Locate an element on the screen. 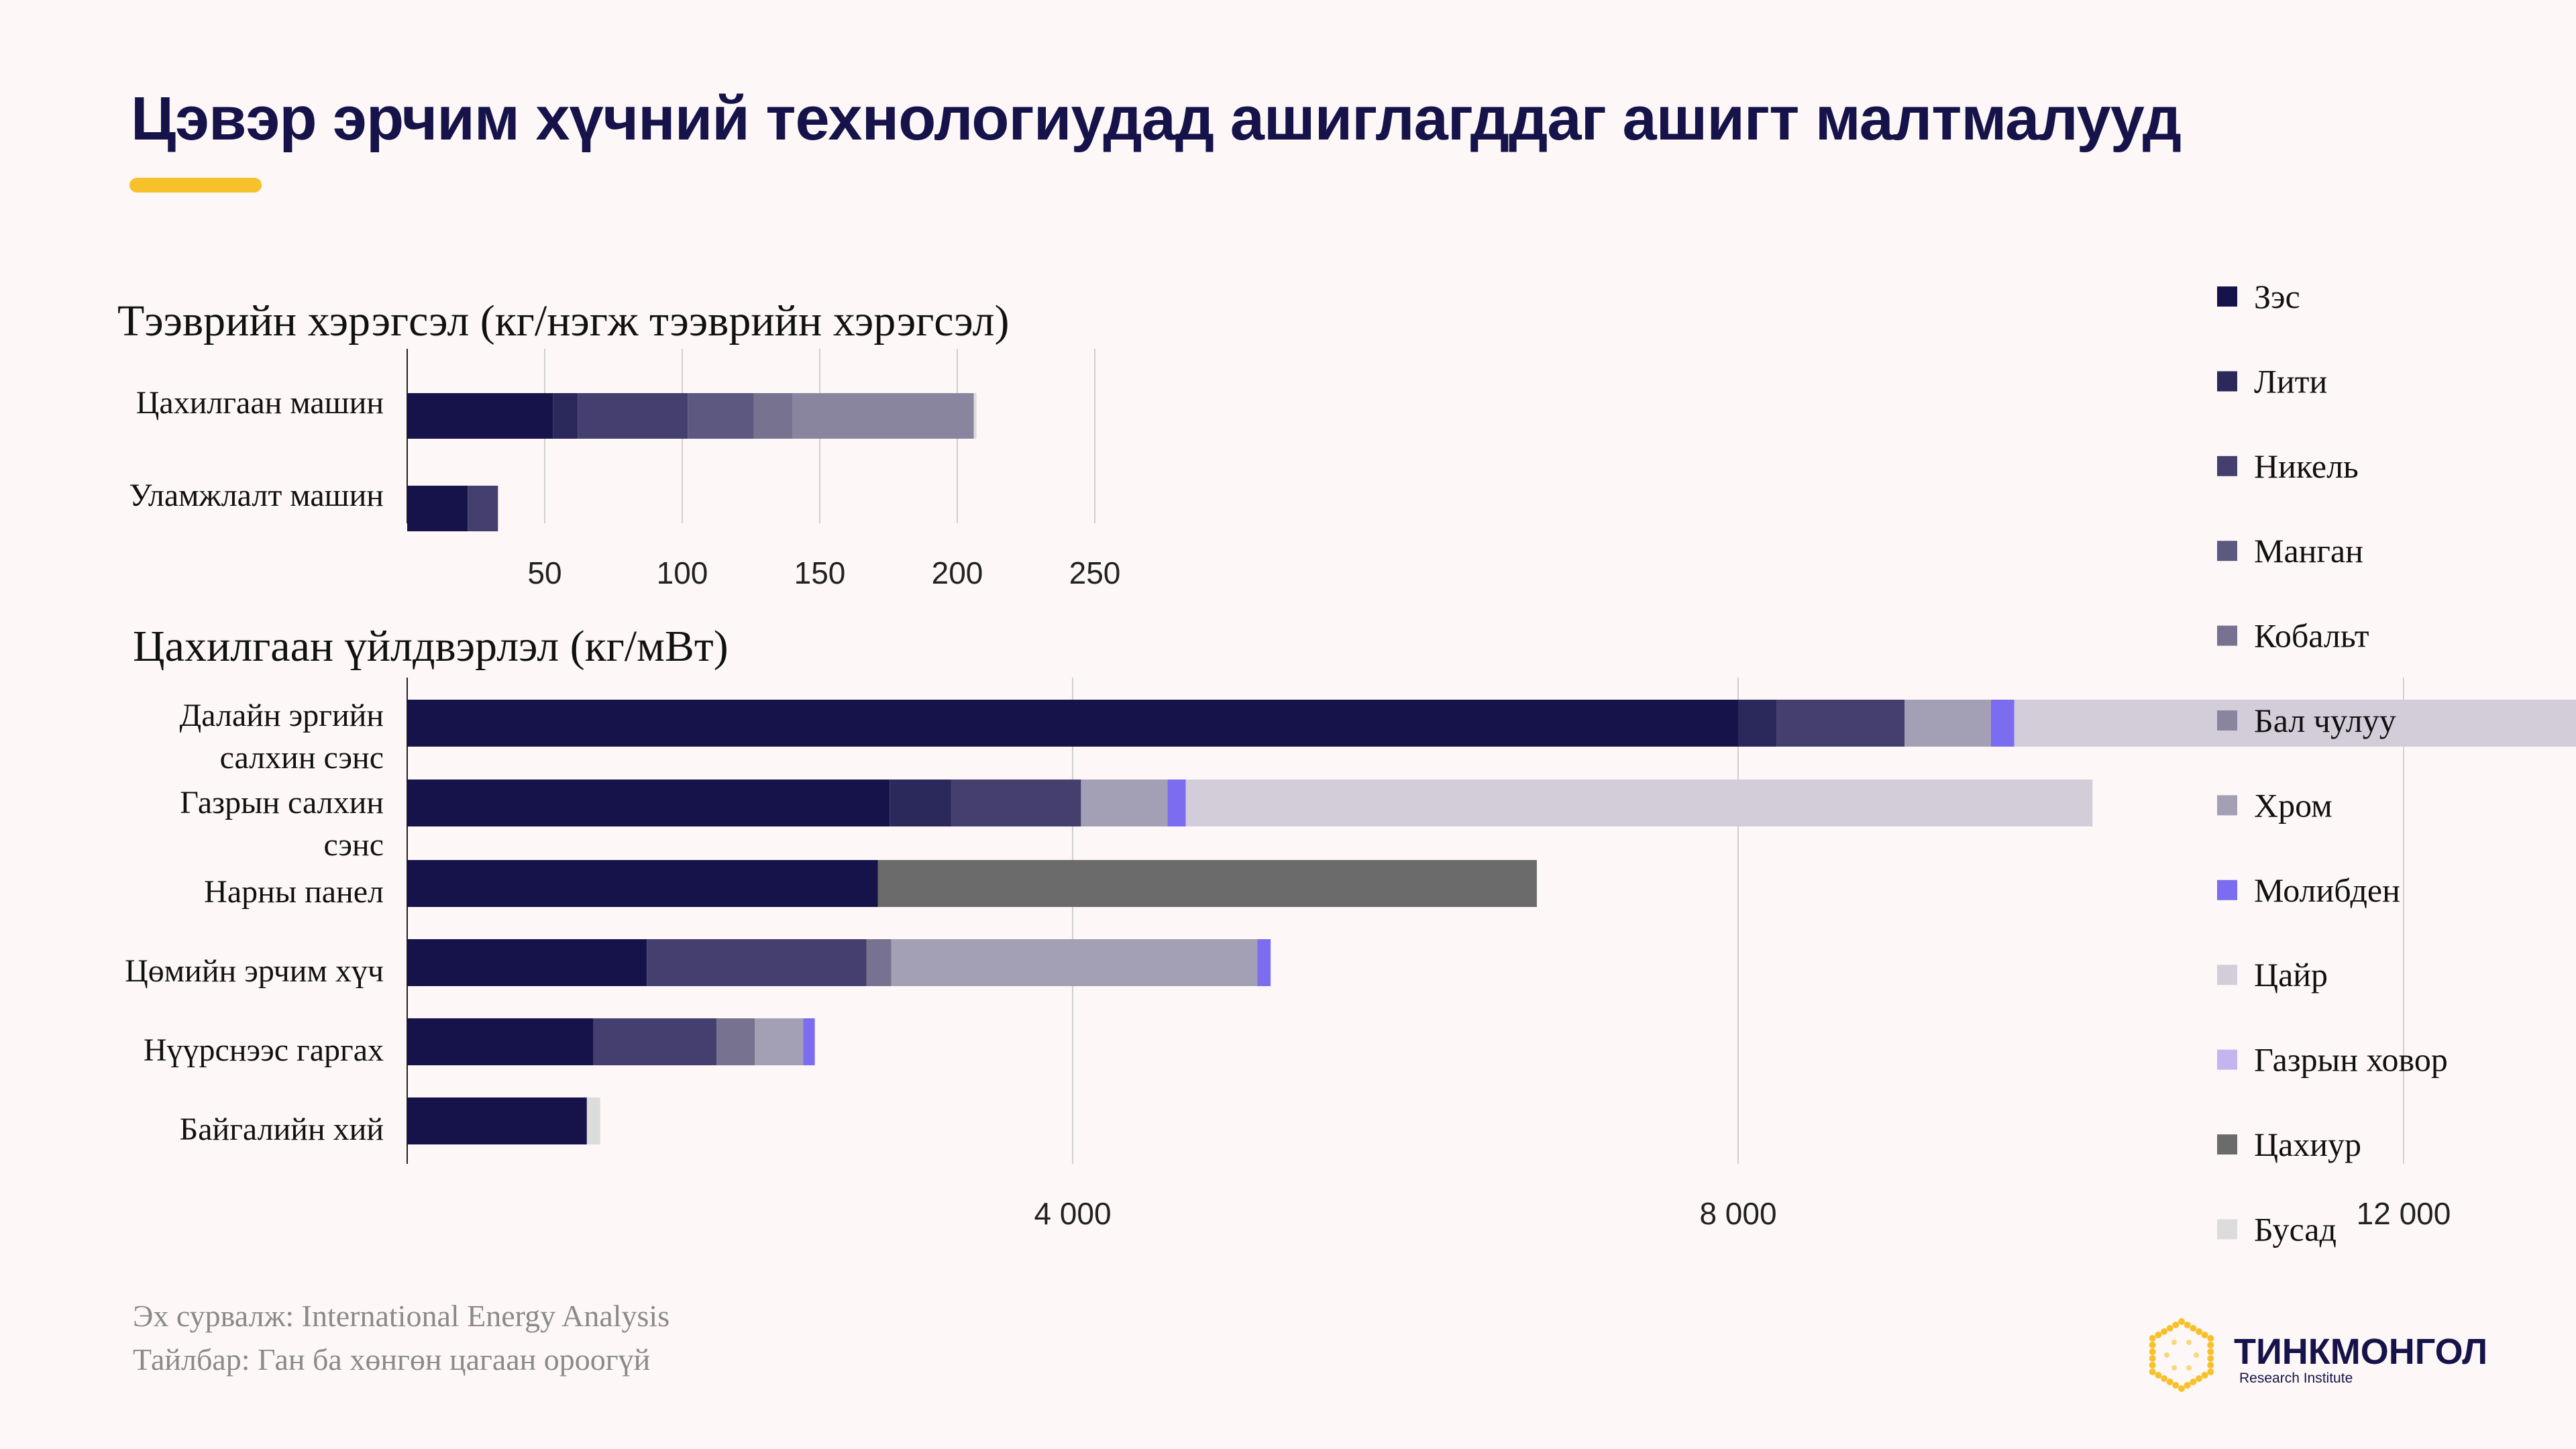  legend-label: Цахиур is located at coordinates (2307, 1144).